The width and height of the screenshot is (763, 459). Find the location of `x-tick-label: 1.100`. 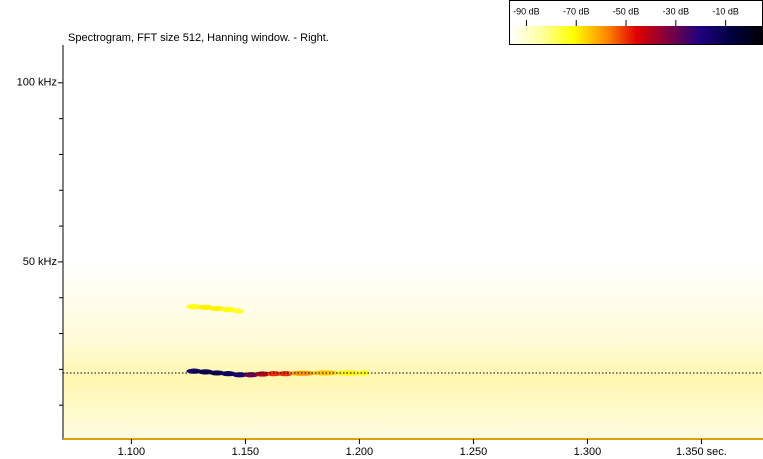

x-tick-label: 1.100 is located at coordinates (132, 452).